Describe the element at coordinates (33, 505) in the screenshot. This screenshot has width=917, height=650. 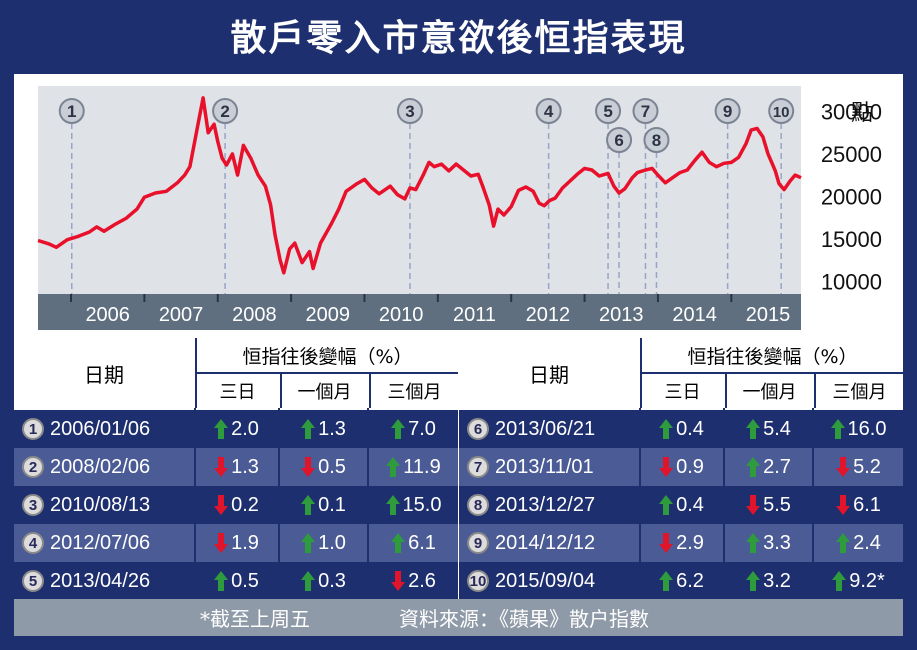
I see `row-number-badge: 3` at that location.